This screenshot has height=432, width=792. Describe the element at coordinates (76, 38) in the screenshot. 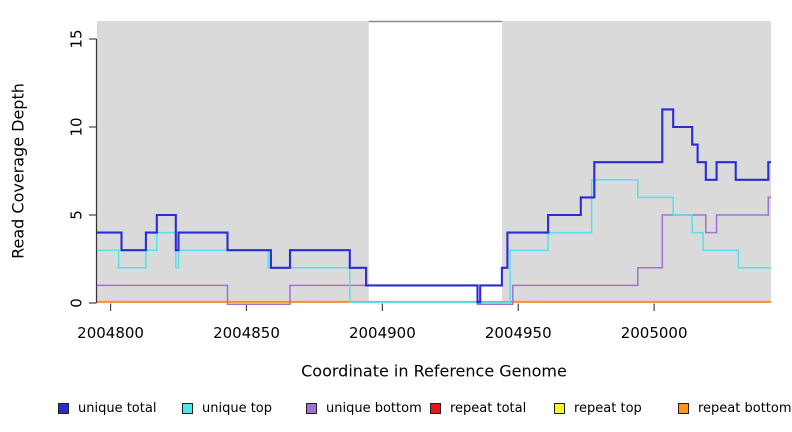

I see `y-tick-label: 15` at that location.